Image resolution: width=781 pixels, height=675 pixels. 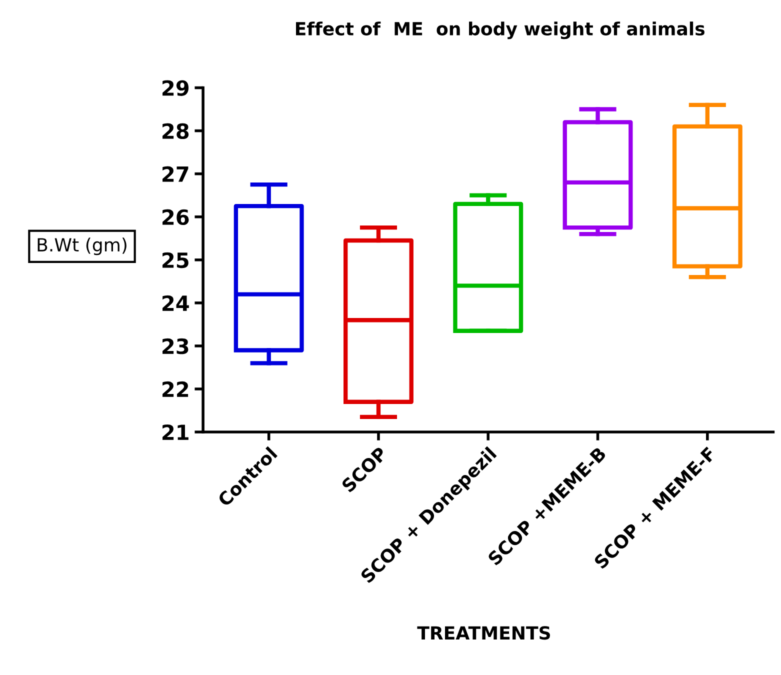 What do you see at coordinates (483, 633) in the screenshot?
I see `x-axis-title: TREATMENTS` at bounding box center [483, 633].